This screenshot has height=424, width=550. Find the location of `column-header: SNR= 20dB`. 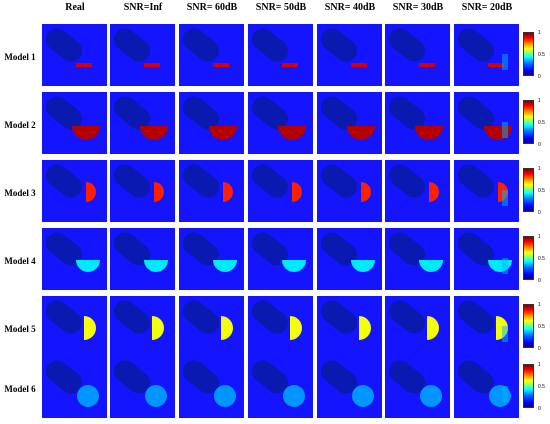

column-header: SNR= 20dB is located at coordinates (487, 7).